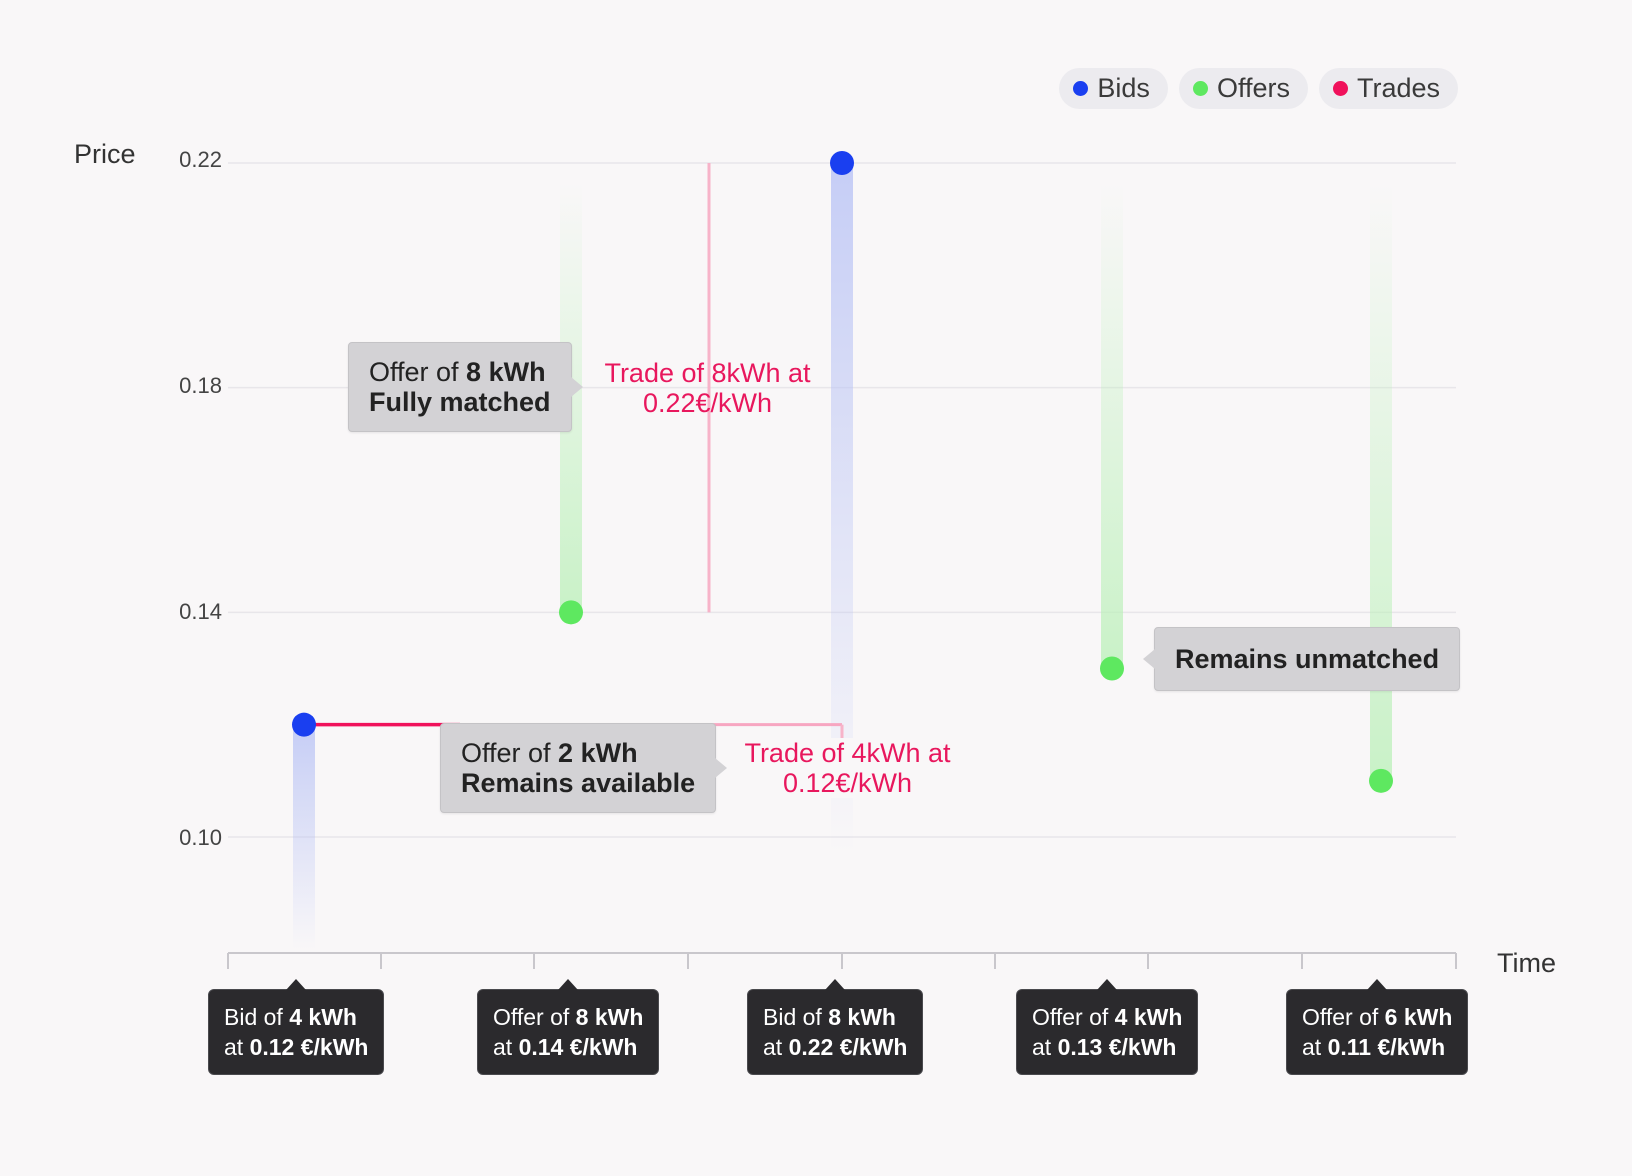 Image resolution: width=1632 pixels, height=1176 pixels. Describe the element at coordinates (1418, 1017) in the screenshot. I see `tooltip-amount: 6 kWh` at that location.